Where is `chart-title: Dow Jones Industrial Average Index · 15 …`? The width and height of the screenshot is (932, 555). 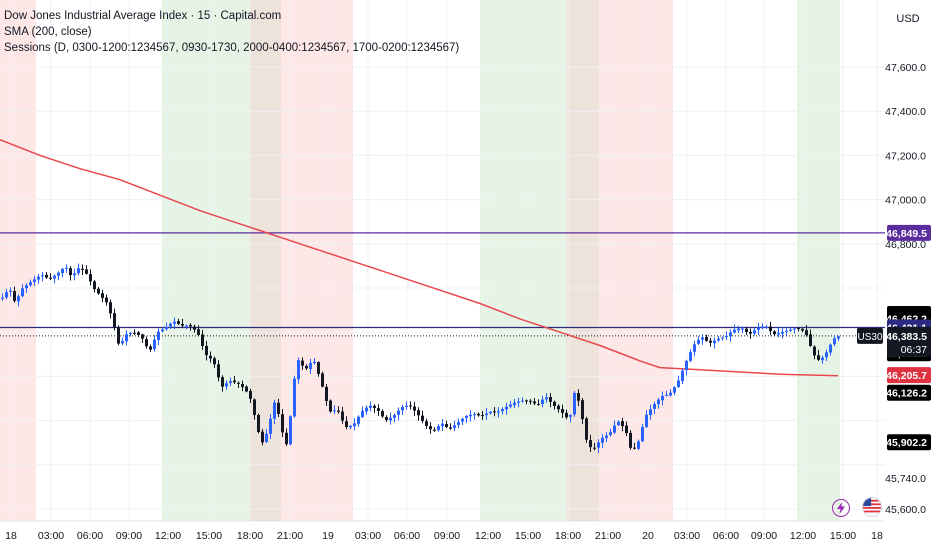 chart-title: Dow Jones Industrial Average Index · 15 … is located at coordinates (143, 16).